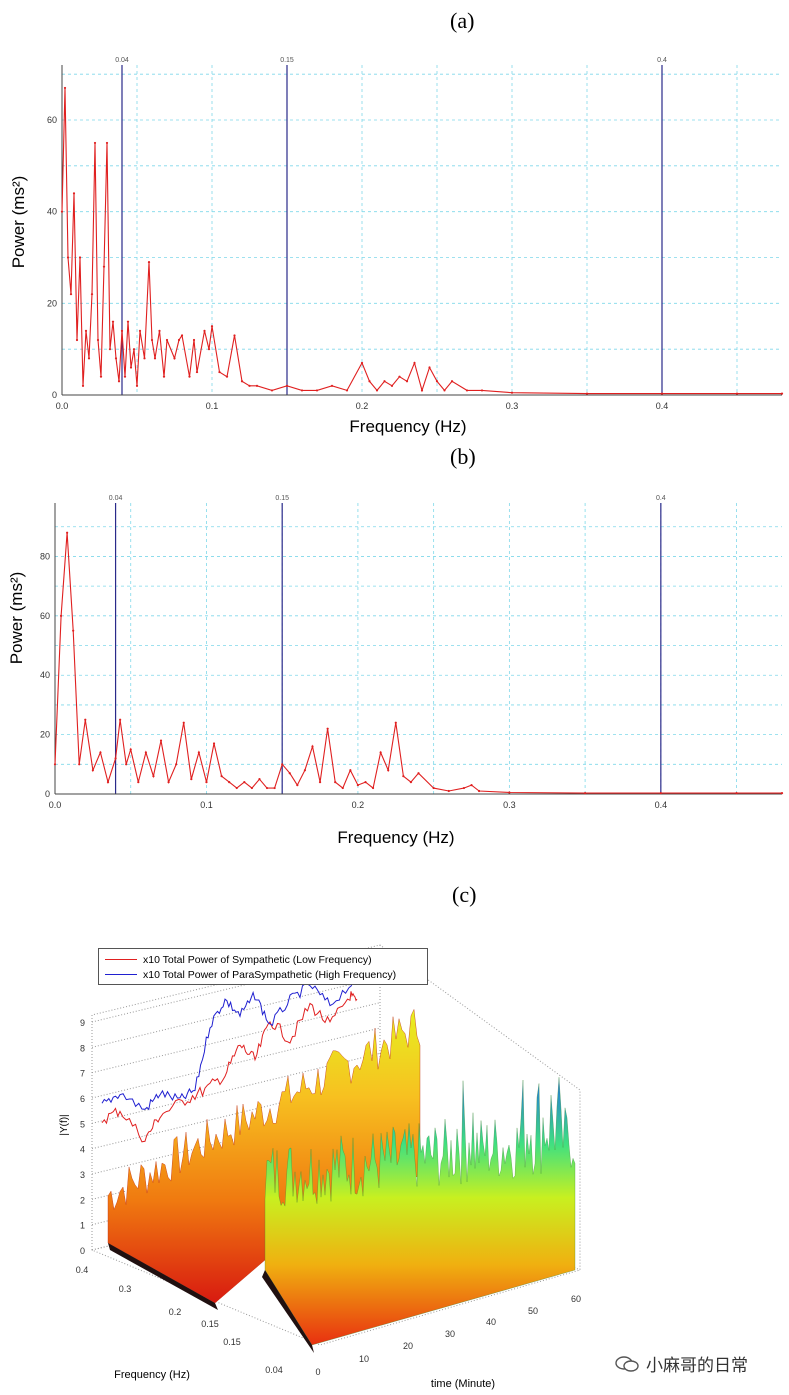 Image resolution: width=789 pixels, height=1395 pixels. What do you see at coordinates (407, 426) in the screenshot?
I see `chart-a-xlabel: Frequency (Hz)` at bounding box center [407, 426].